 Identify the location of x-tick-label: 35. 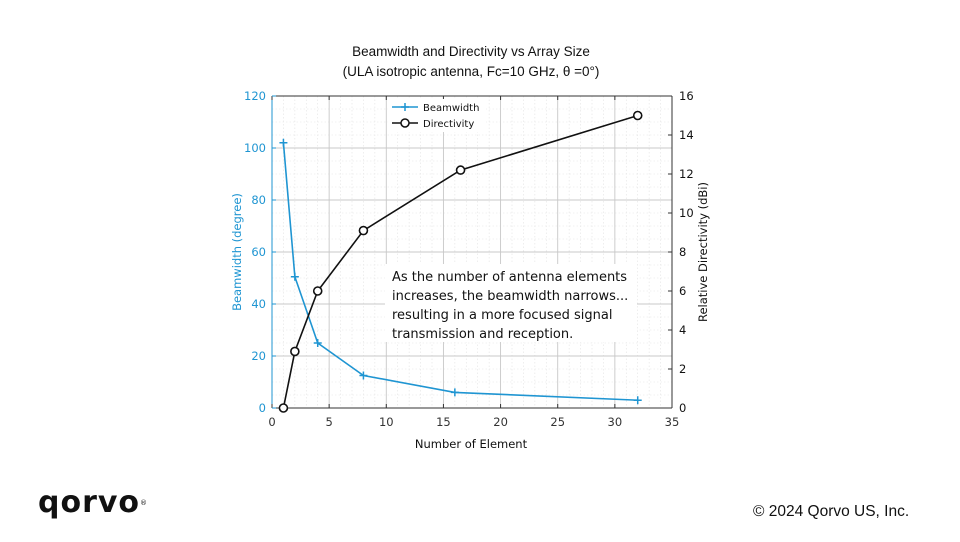
(672, 422).